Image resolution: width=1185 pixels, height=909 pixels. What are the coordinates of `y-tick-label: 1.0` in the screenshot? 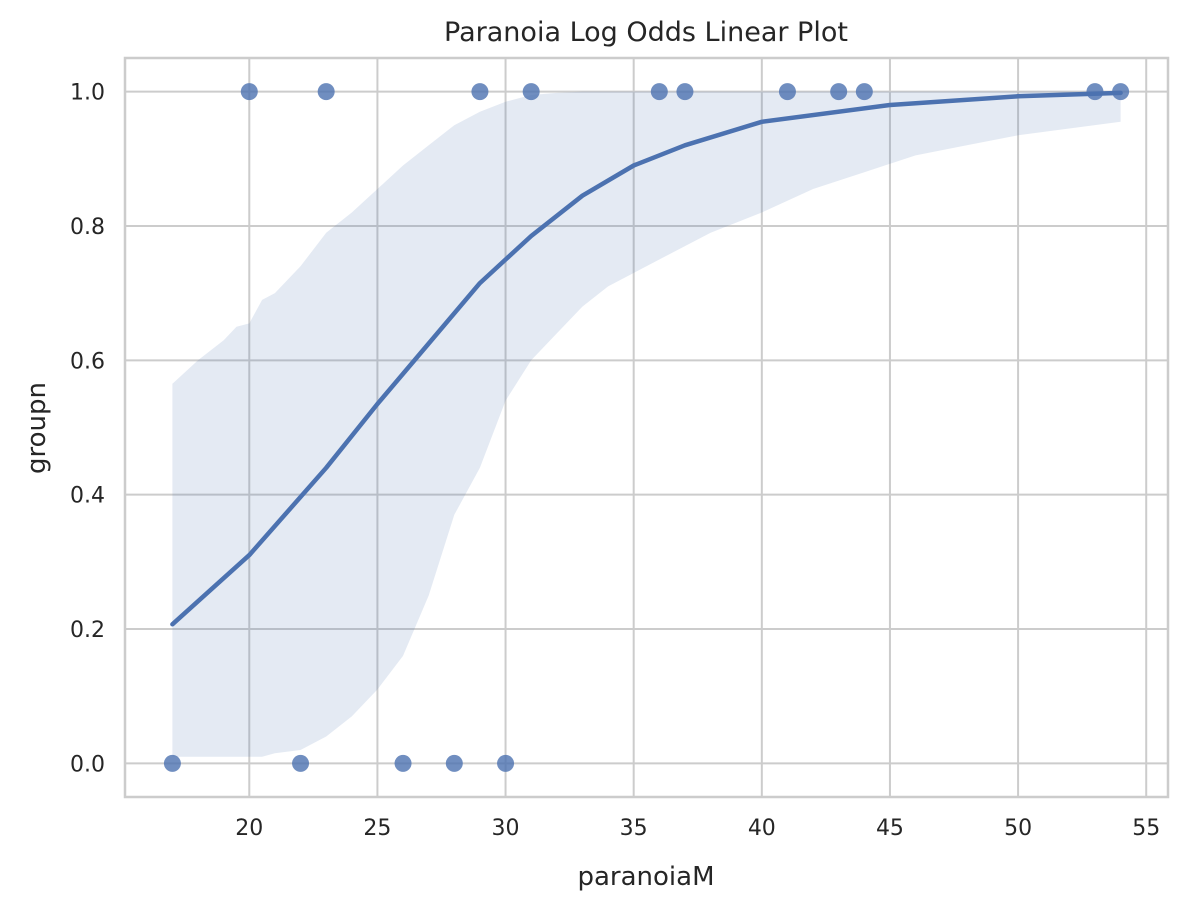 It's located at (87, 93).